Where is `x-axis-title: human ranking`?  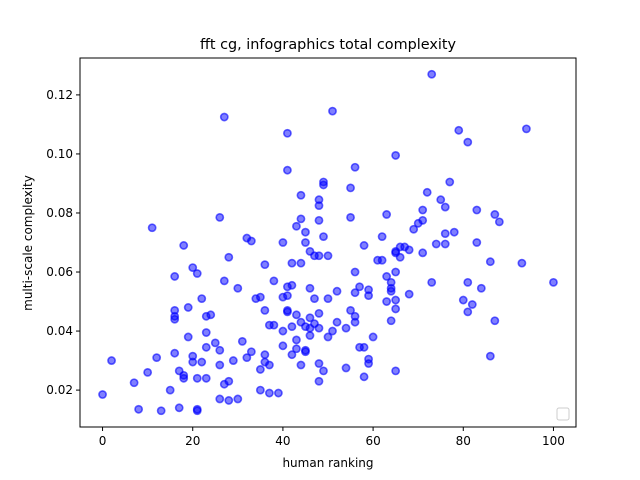
x-axis-title: human ranking is located at coordinates (327, 463).